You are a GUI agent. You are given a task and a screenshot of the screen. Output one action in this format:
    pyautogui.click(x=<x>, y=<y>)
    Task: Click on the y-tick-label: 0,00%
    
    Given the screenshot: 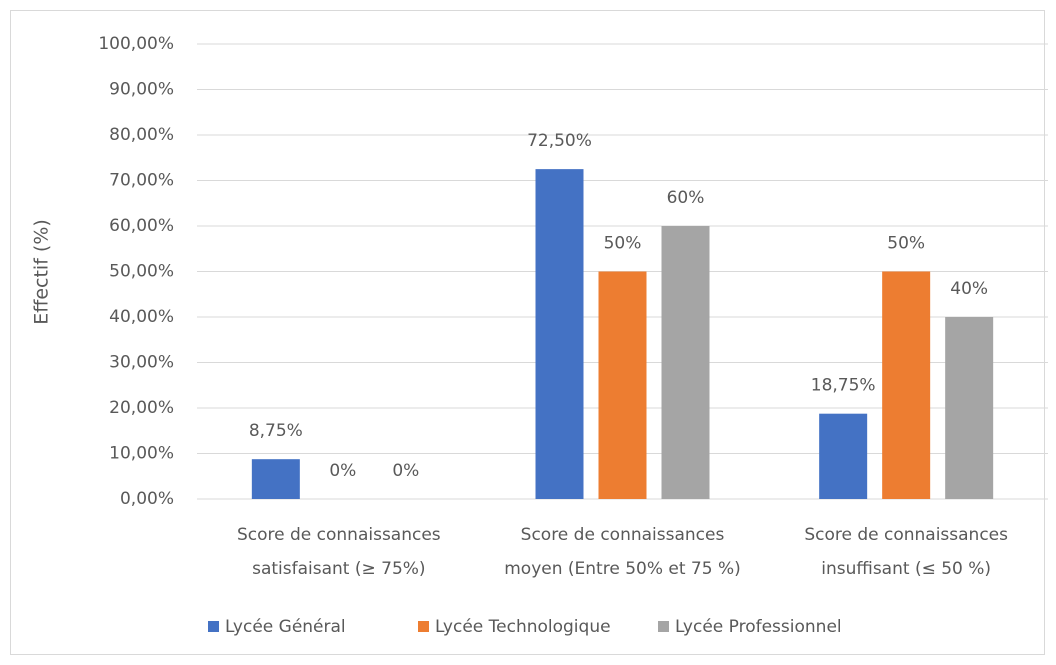 What is the action you would take?
    pyautogui.click(x=147, y=499)
    